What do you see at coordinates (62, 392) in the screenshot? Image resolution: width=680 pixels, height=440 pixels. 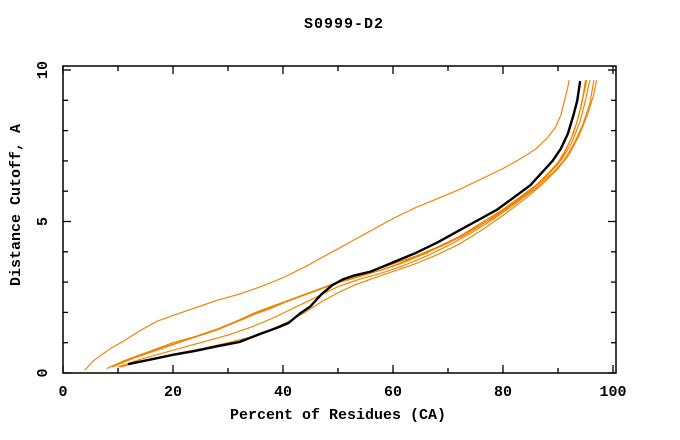 I see `x-tick-label: 0` at bounding box center [62, 392].